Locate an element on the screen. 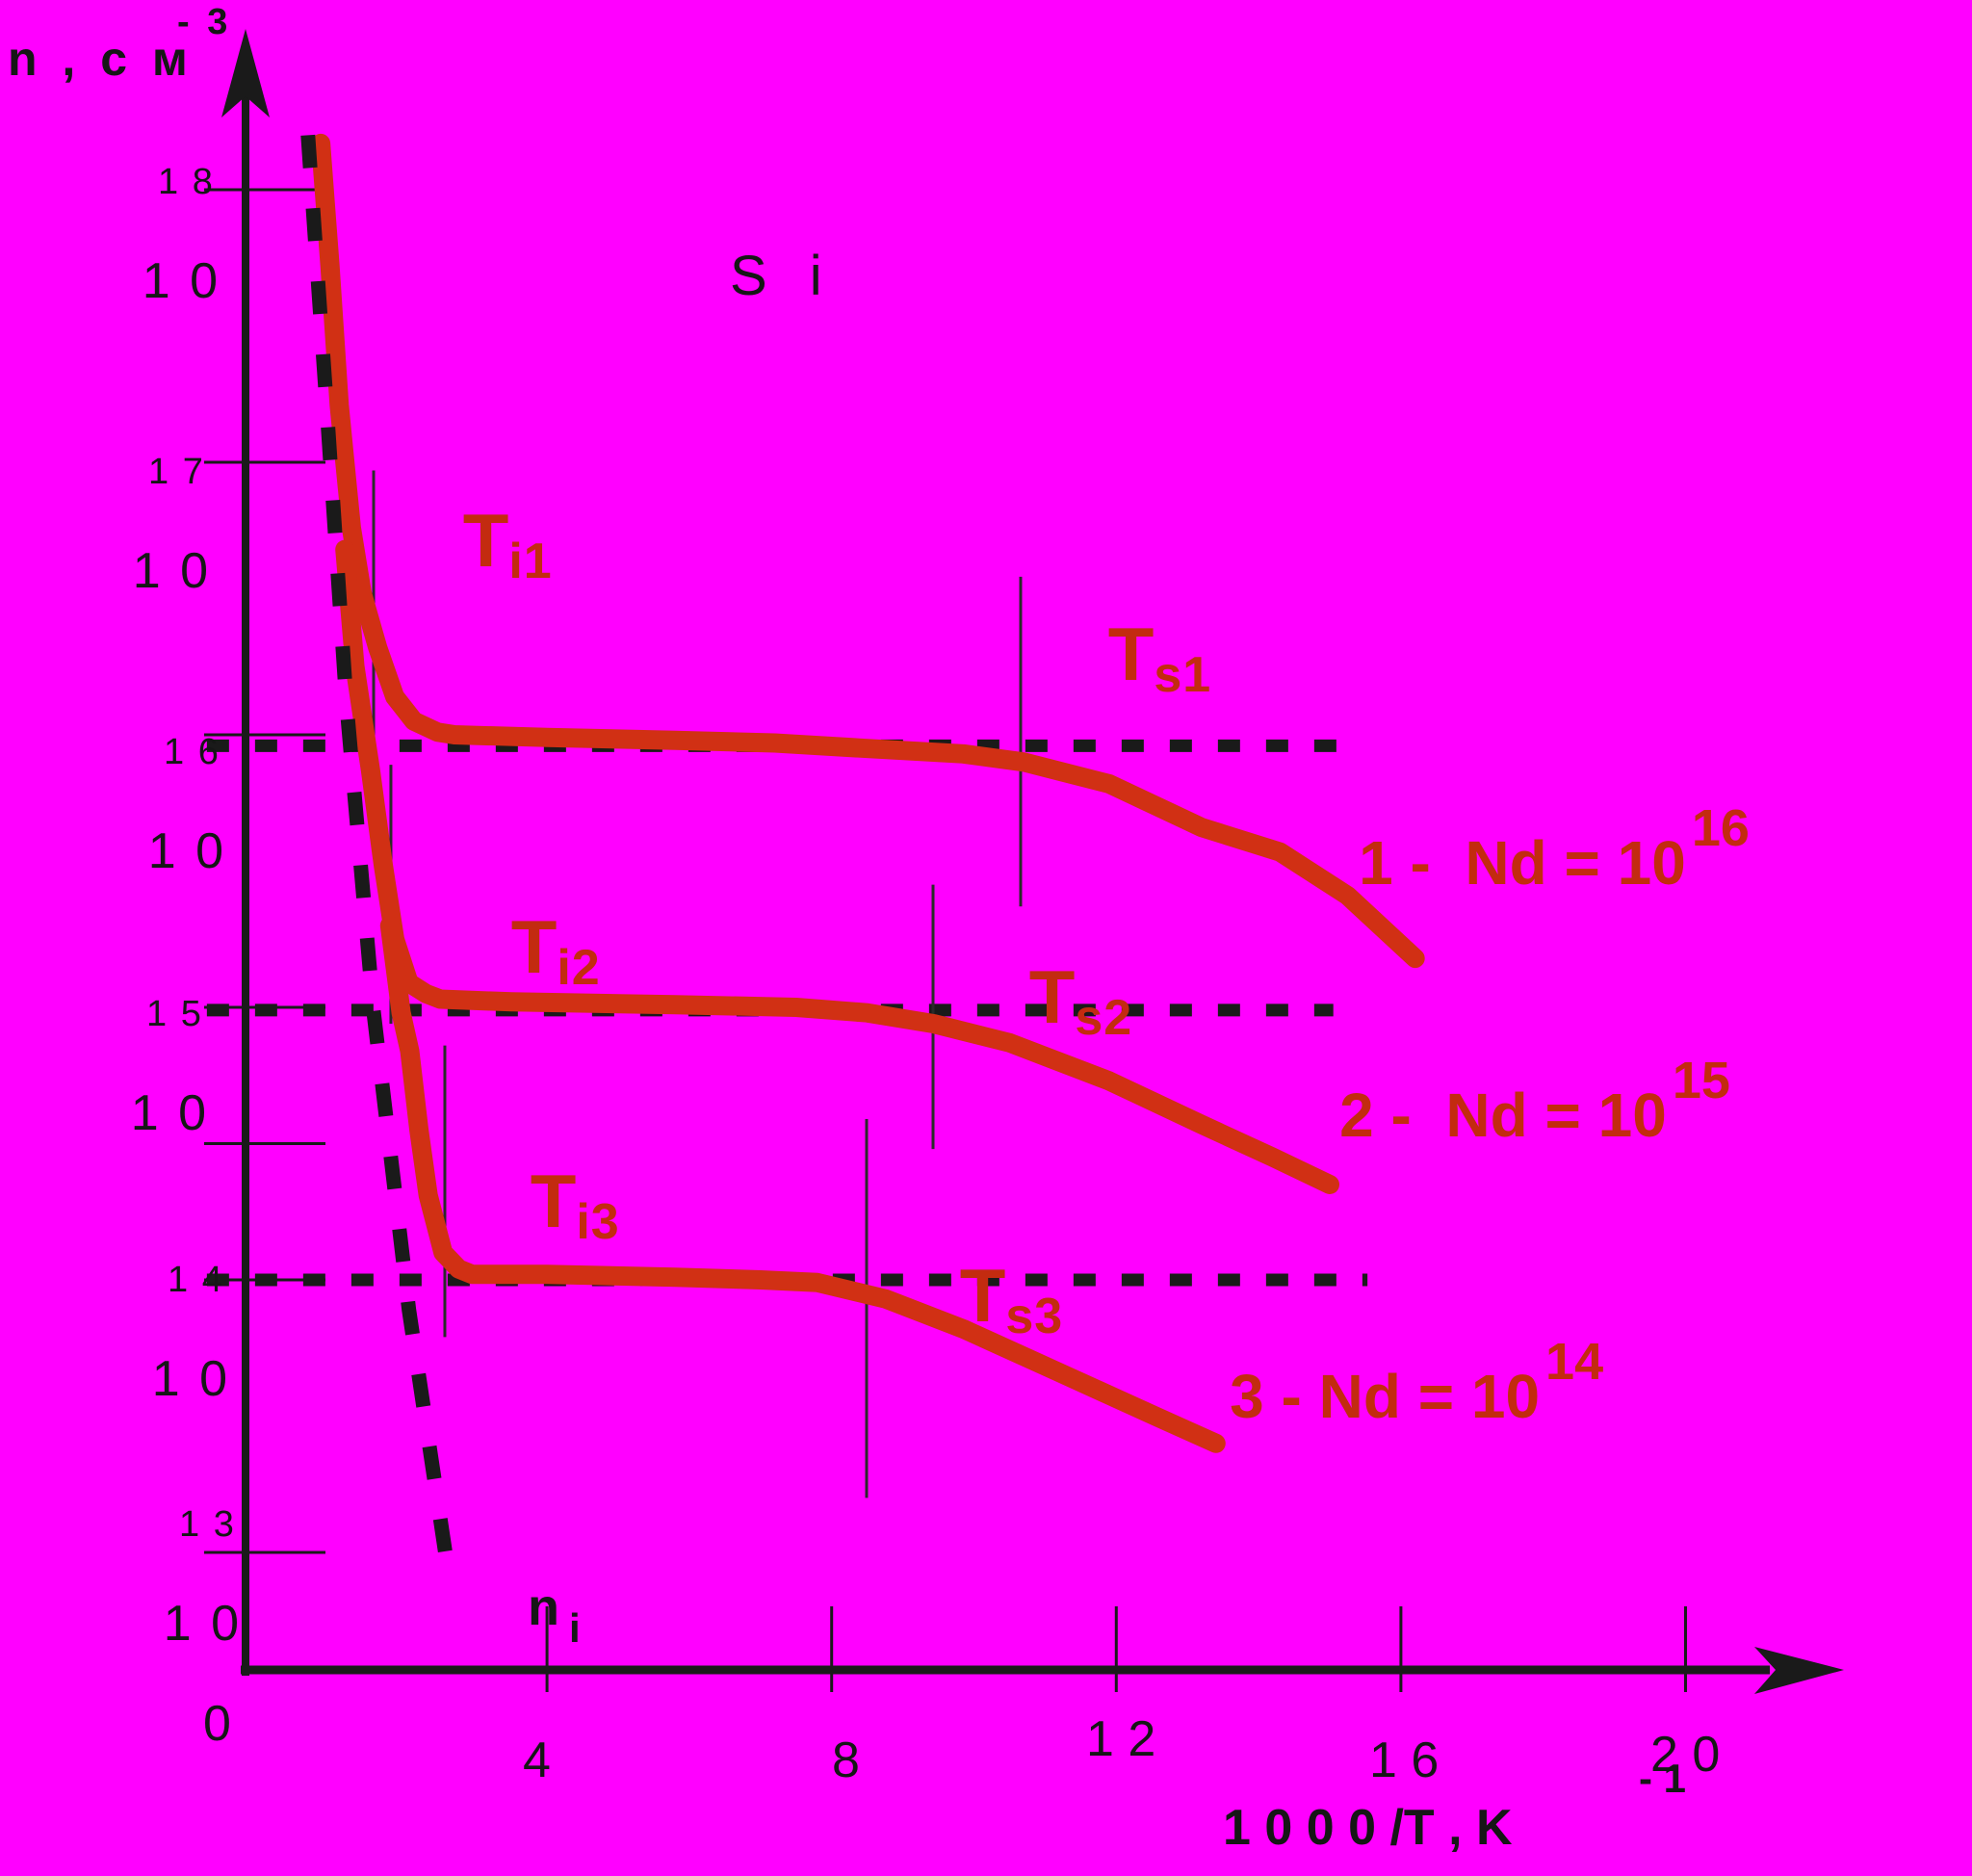 The image size is (1972, 1876). x-tick-label-4: 4 is located at coordinates (537, 1760).